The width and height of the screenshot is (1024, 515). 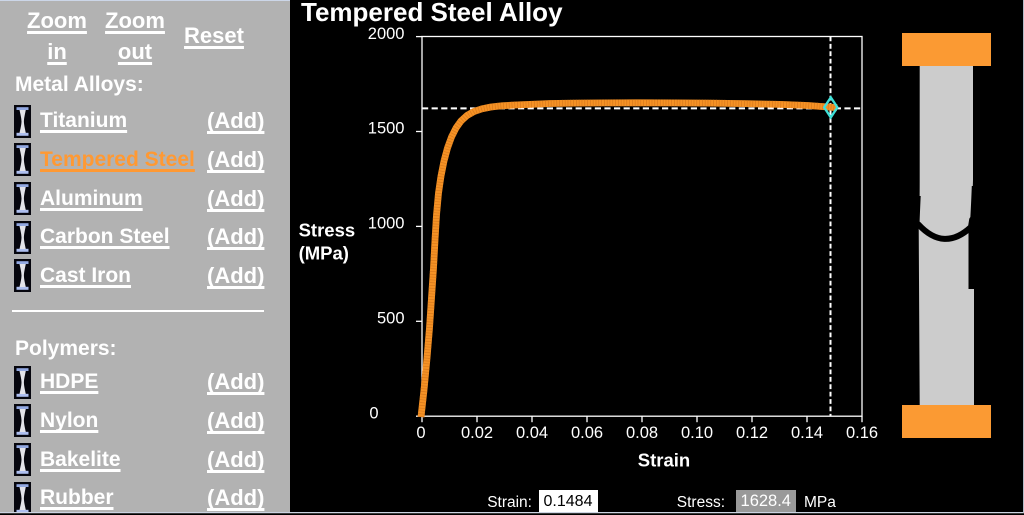 What do you see at coordinates (327, 230) in the screenshot?
I see `svg-text: Stress` at bounding box center [327, 230].